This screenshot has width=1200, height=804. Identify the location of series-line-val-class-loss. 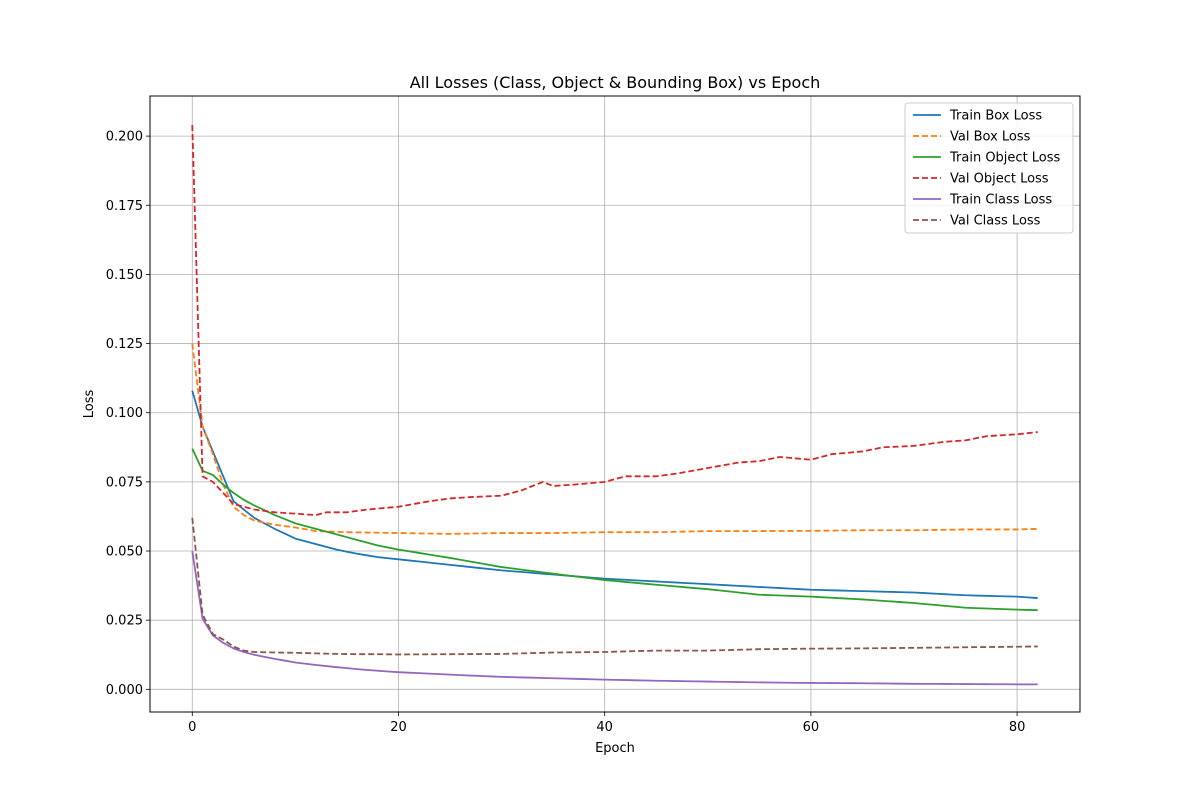
(614, 586).